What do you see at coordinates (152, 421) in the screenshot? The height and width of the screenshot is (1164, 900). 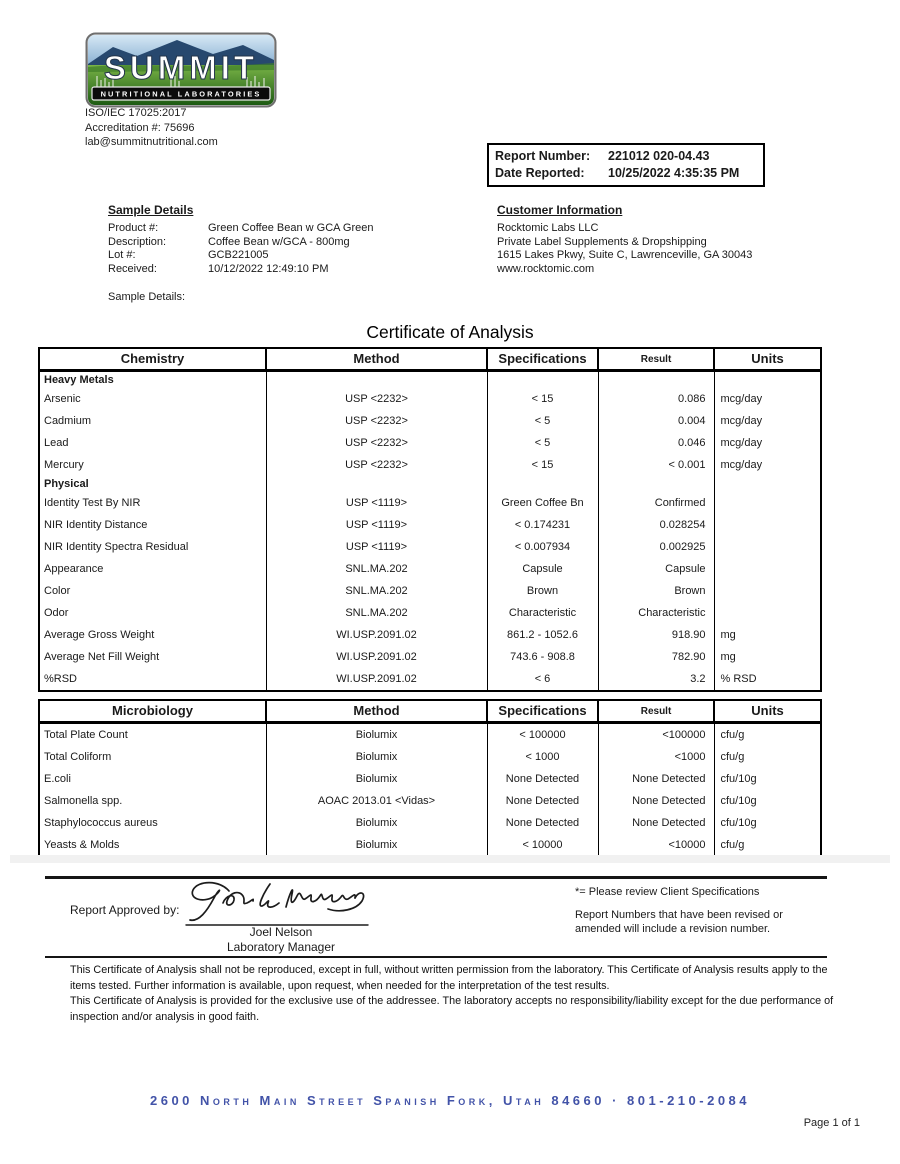 I see `analyte-cell: Cadmium` at bounding box center [152, 421].